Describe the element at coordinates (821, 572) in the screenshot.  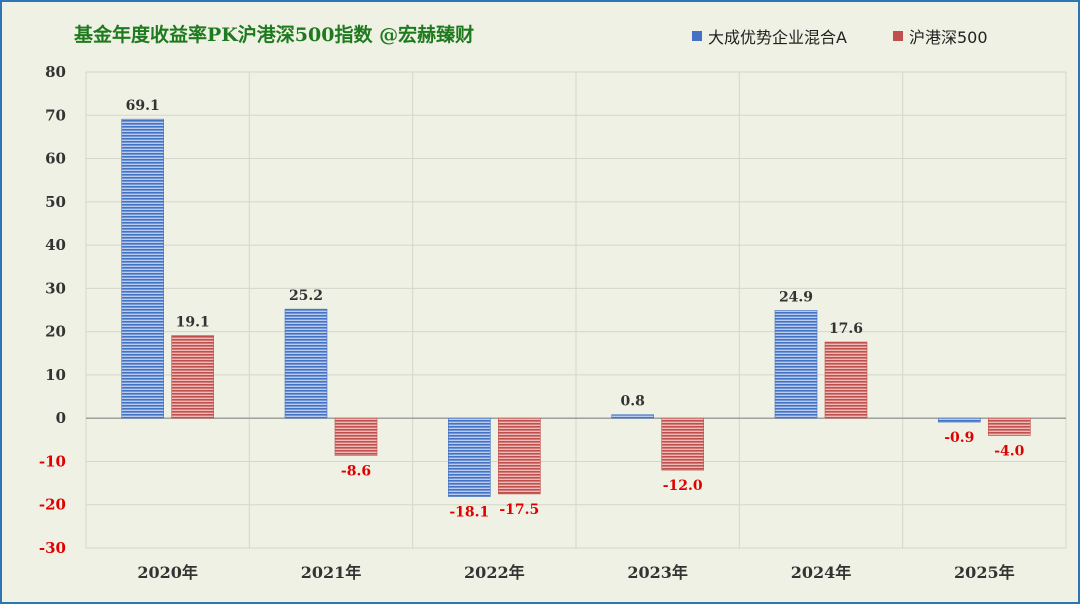
I see `x-tick-label: 2024年` at that location.